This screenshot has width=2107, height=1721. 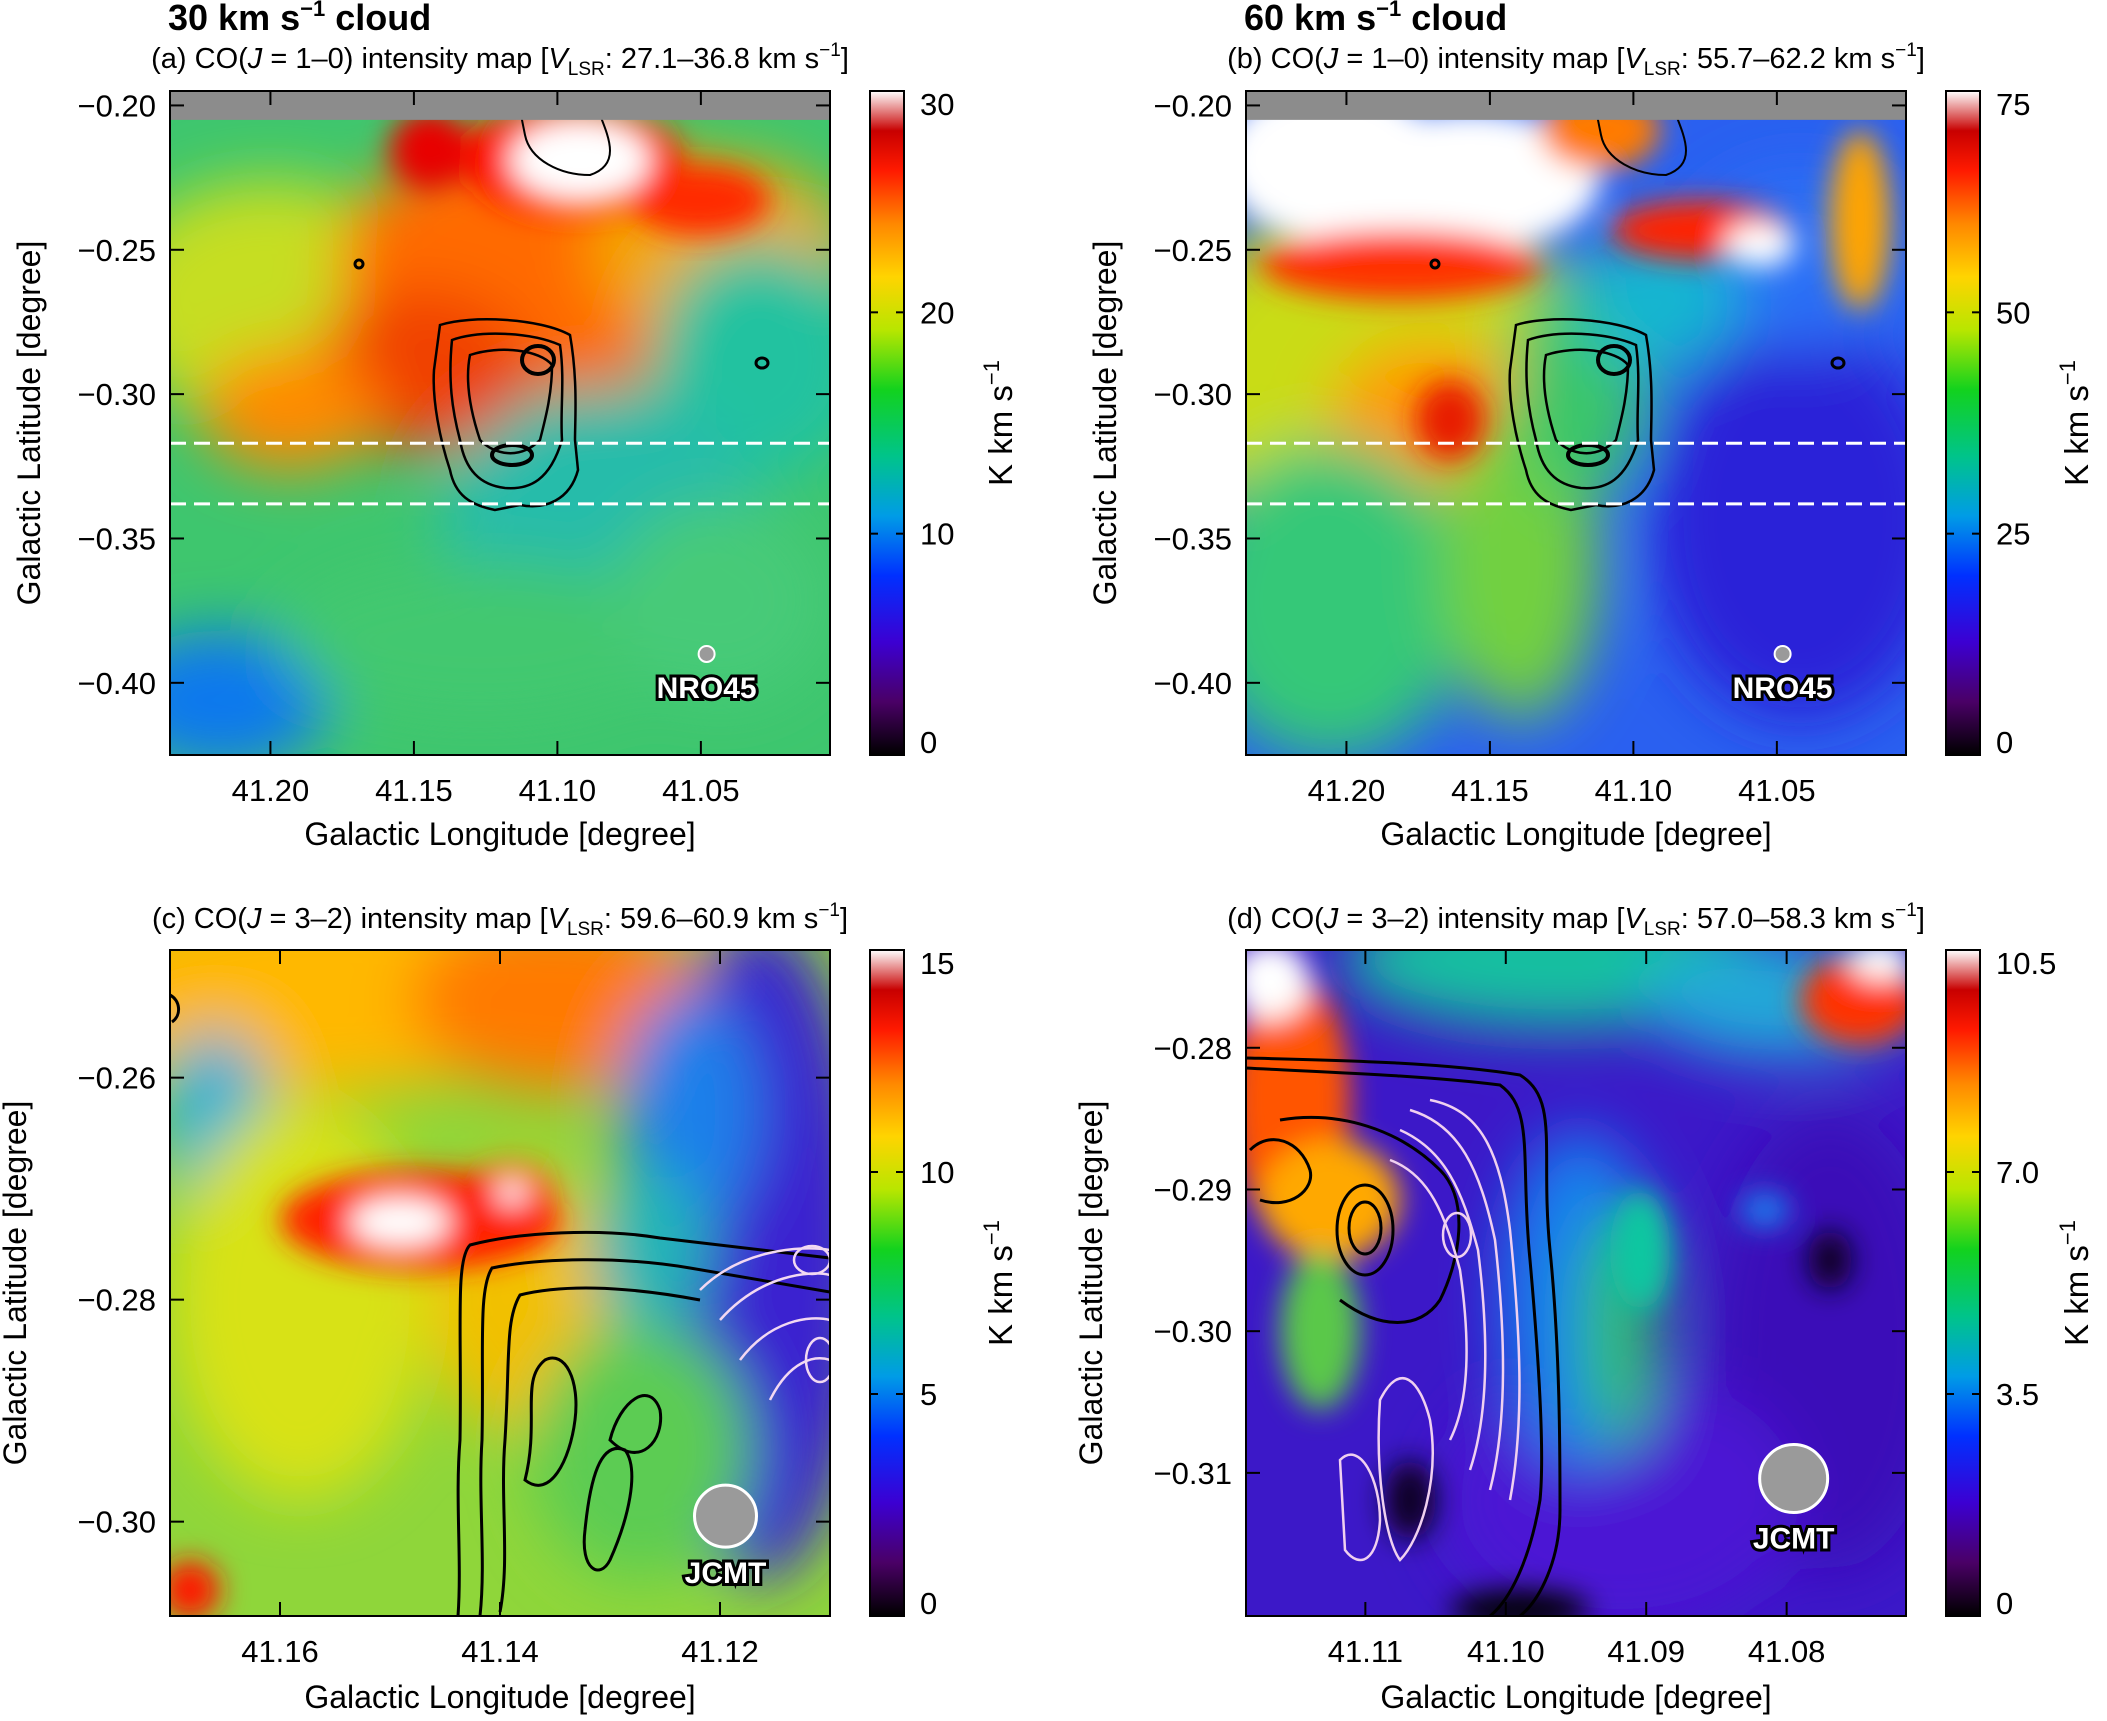 I want to click on x-tick-label: 41.16, so click(x=280, y=1651).